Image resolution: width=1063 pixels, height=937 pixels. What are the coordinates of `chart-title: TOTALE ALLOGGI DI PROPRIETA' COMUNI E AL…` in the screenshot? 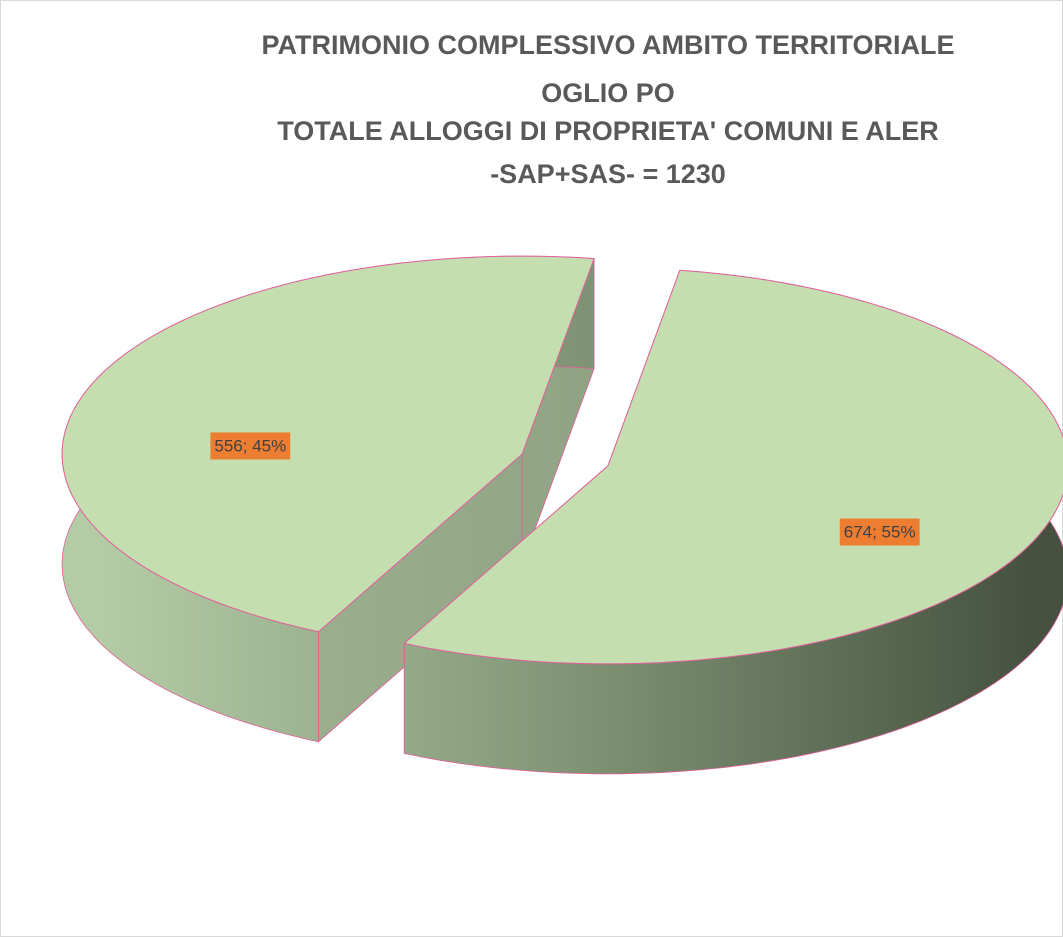 It's located at (607, 131).